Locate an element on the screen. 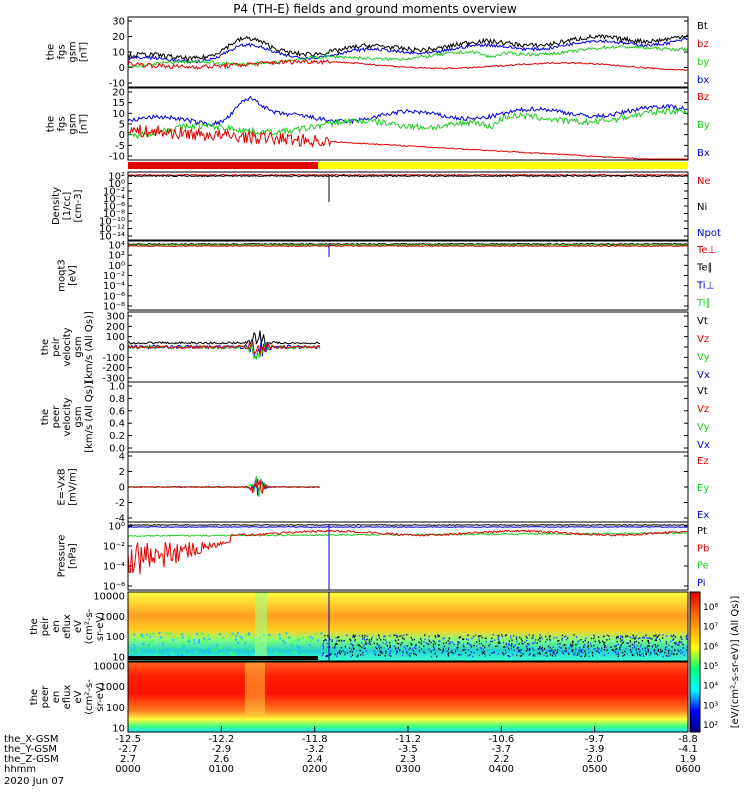  panel-3-ytick: 10⁰ is located at coordinates (116, 184).